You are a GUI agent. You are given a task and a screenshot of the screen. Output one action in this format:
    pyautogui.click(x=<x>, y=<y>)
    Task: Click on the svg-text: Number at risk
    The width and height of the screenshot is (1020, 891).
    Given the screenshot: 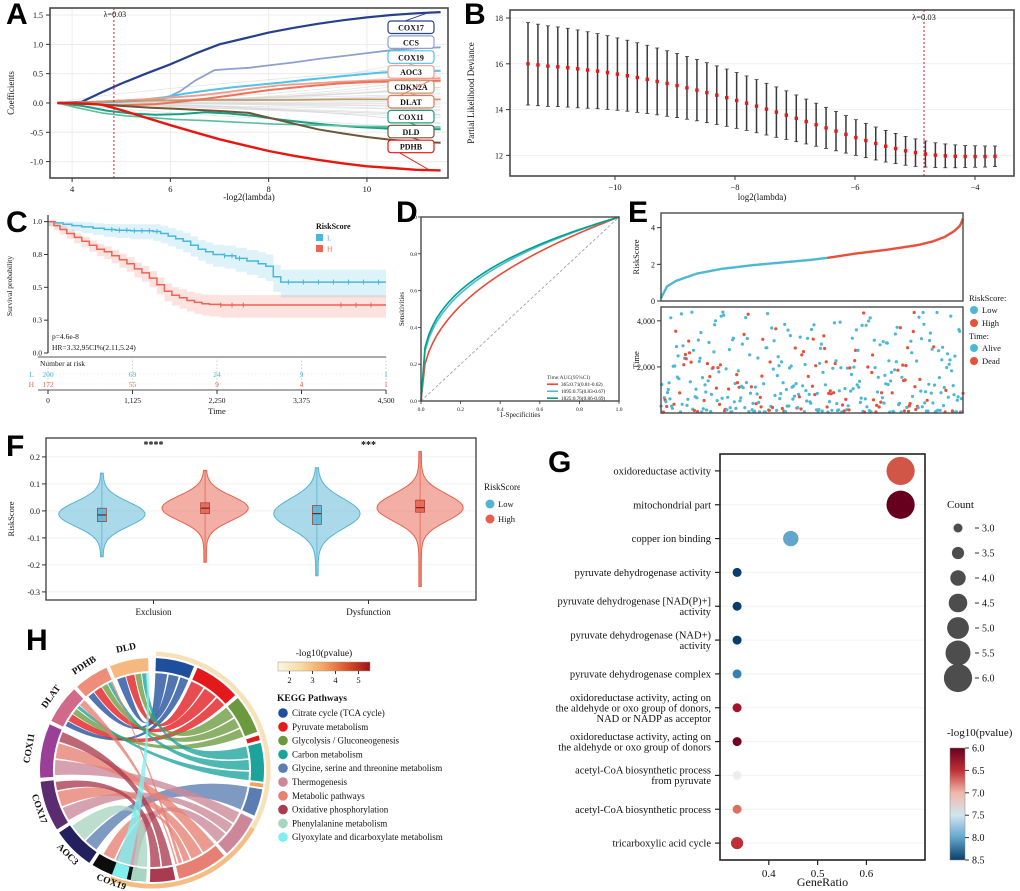 What is the action you would take?
    pyautogui.click(x=62, y=363)
    